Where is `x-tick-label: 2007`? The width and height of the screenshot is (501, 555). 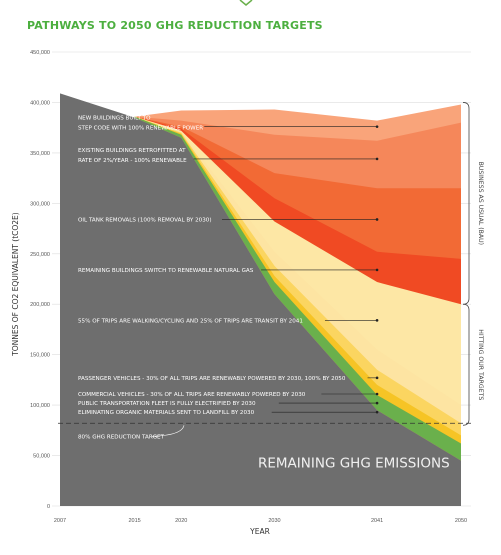 x-tick-label: 2007 is located at coordinates (60, 521).